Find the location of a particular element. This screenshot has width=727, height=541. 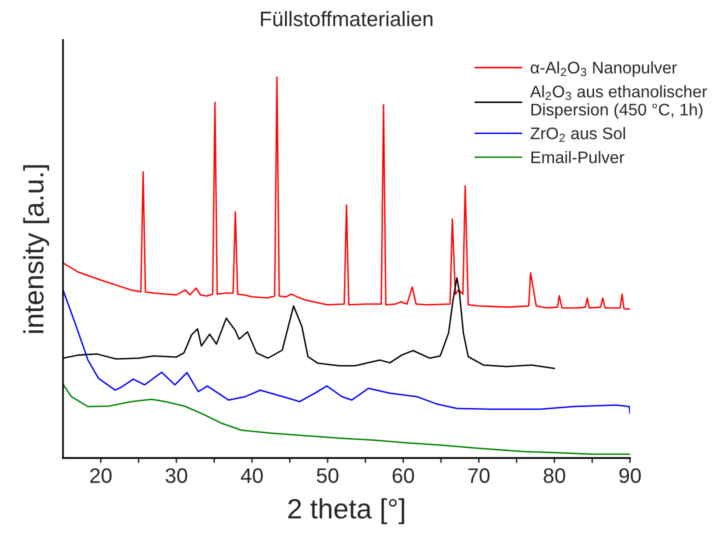

y-axis-title: intensity [a.u.] is located at coordinates (36, 249).